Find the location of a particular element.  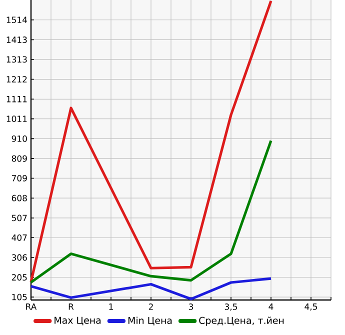

y-tick-label: 105 is located at coordinates (19, 297).